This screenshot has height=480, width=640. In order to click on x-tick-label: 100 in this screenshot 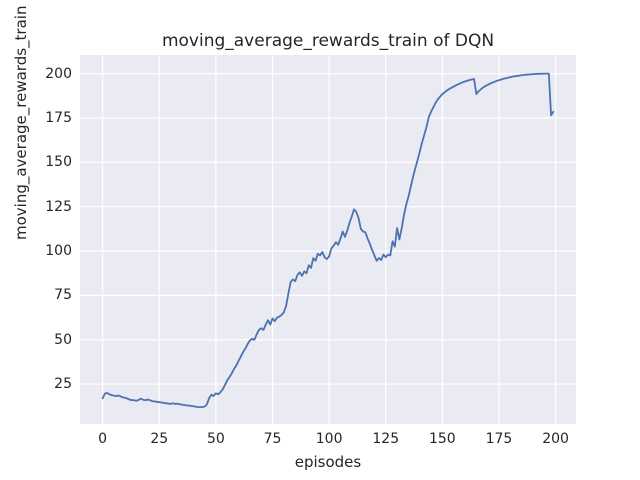, I will do `click(329, 439)`.